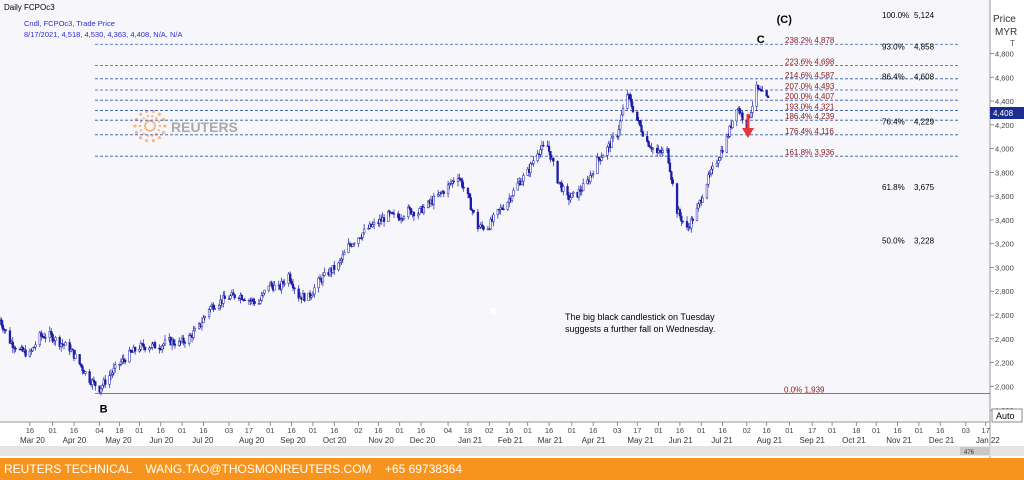  Describe the element at coordinates (640, 329) in the screenshot. I see `annotation-text: suggests a further fall on Wednesday.` at that location.